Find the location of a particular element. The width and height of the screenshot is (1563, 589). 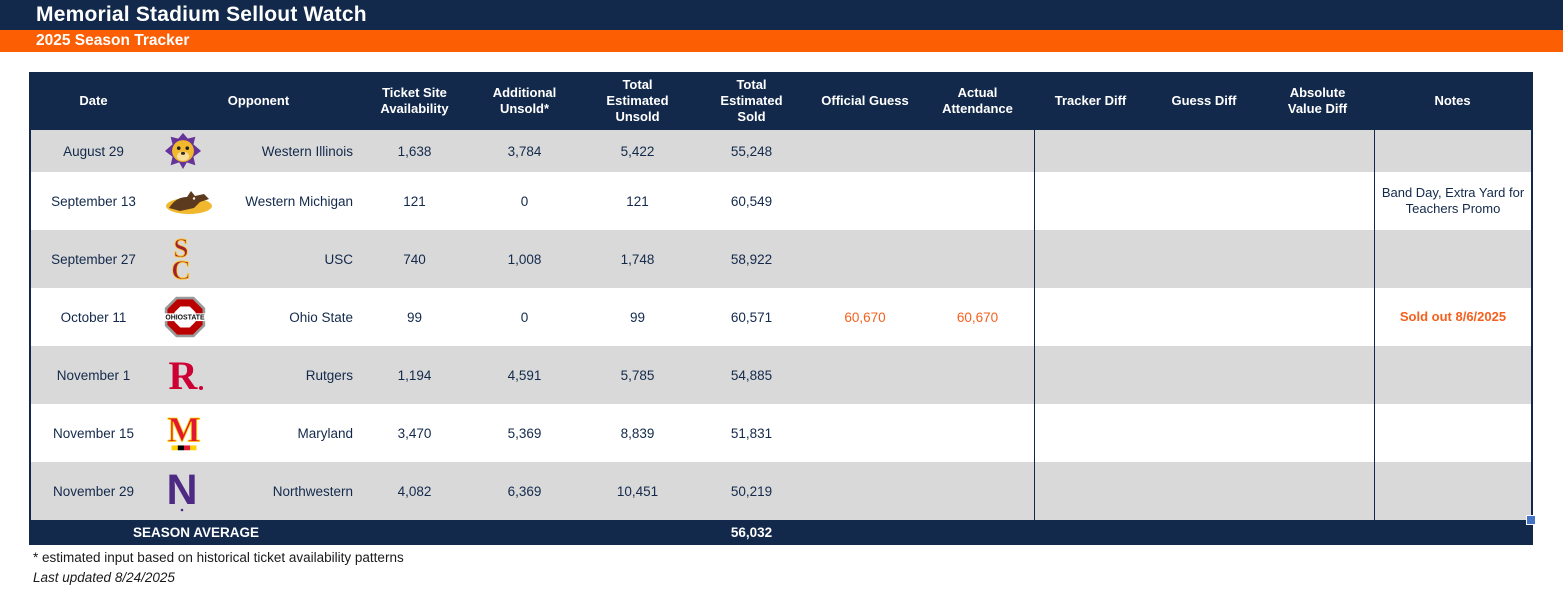

opponent-cell: M Maryland is located at coordinates (258, 433).